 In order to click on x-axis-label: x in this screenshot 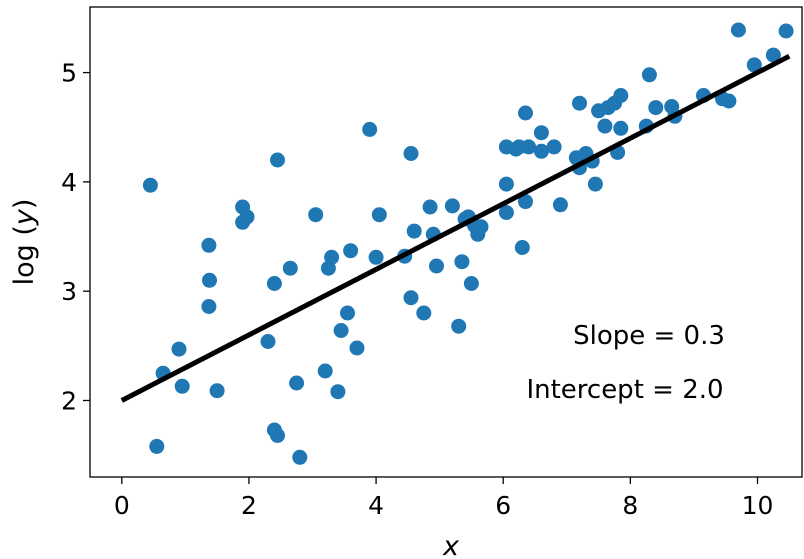, I will do `click(451, 545)`.